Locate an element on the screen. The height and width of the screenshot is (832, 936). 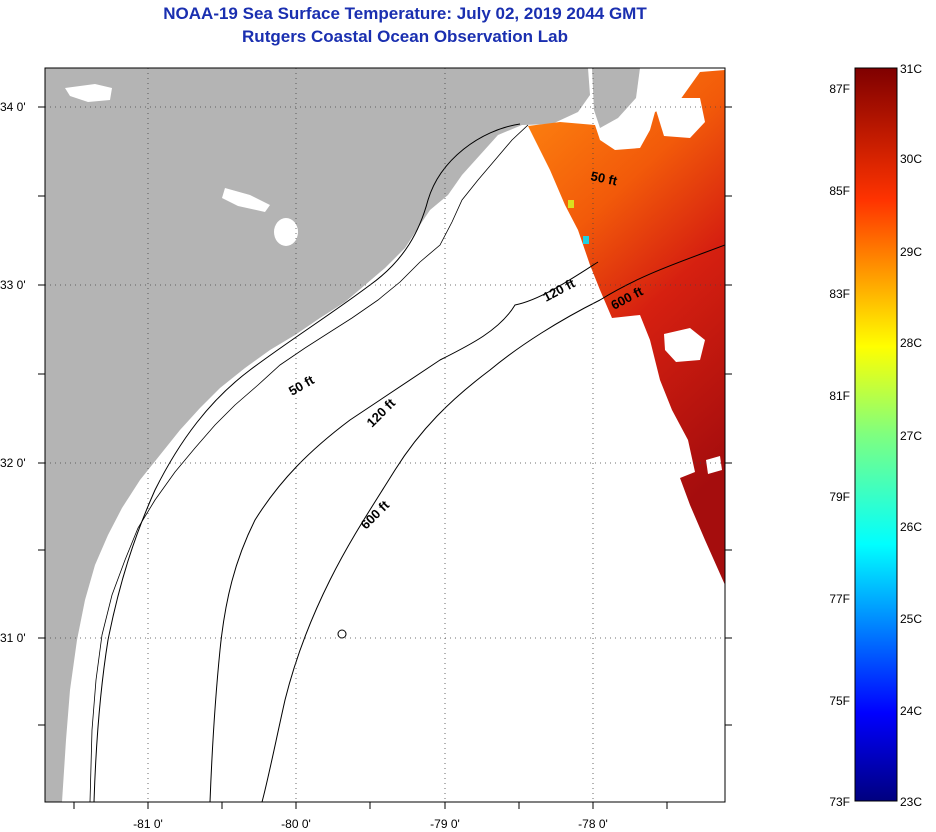
lat-label: 34 0' is located at coordinates (13, 107).